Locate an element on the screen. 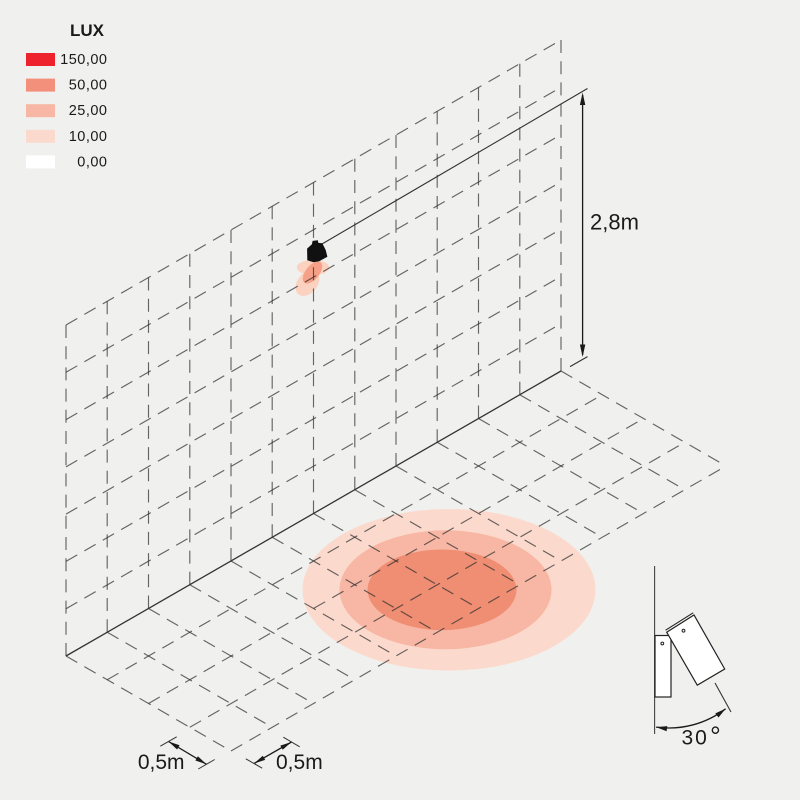 The width and height of the screenshot is (800, 800). svg-text: LUX is located at coordinates (87, 30).